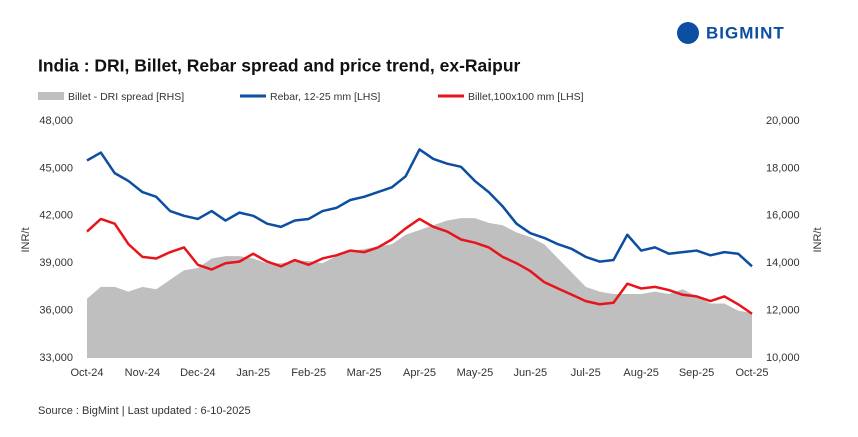 The image size is (858, 437). Describe the element at coordinates (526, 97) in the screenshot. I see `legend-label: Billet,100x100 mm [LHS]` at that location.